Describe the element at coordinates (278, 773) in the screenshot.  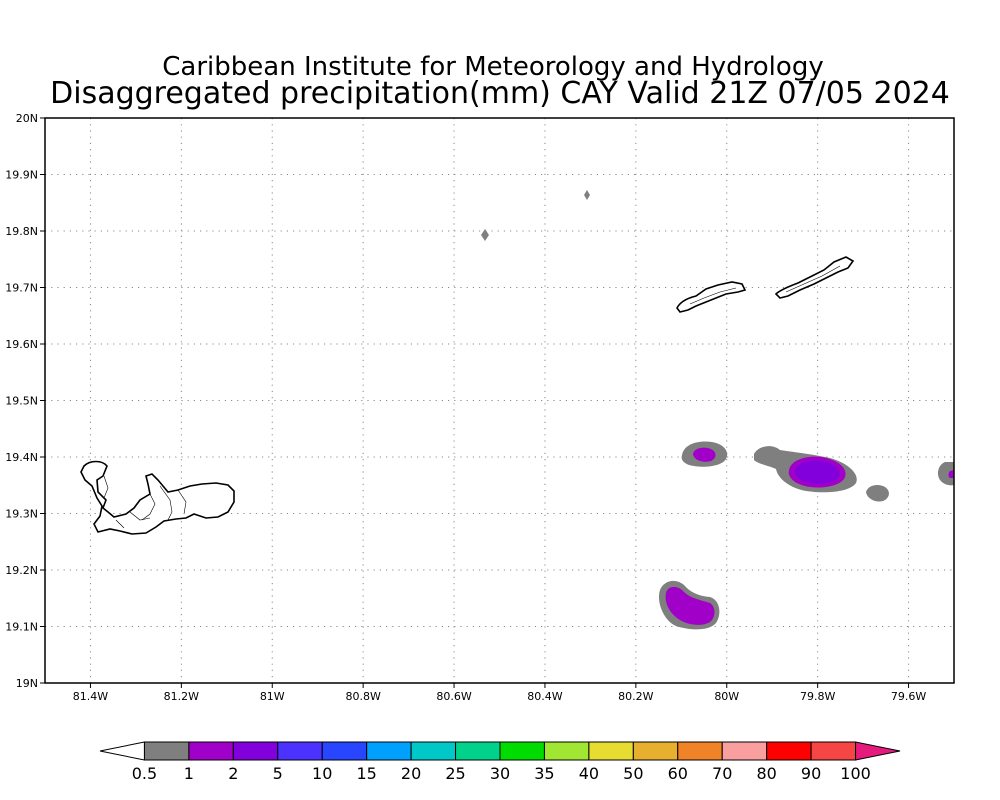
I see `colorbar-label-3: 5` at that location.